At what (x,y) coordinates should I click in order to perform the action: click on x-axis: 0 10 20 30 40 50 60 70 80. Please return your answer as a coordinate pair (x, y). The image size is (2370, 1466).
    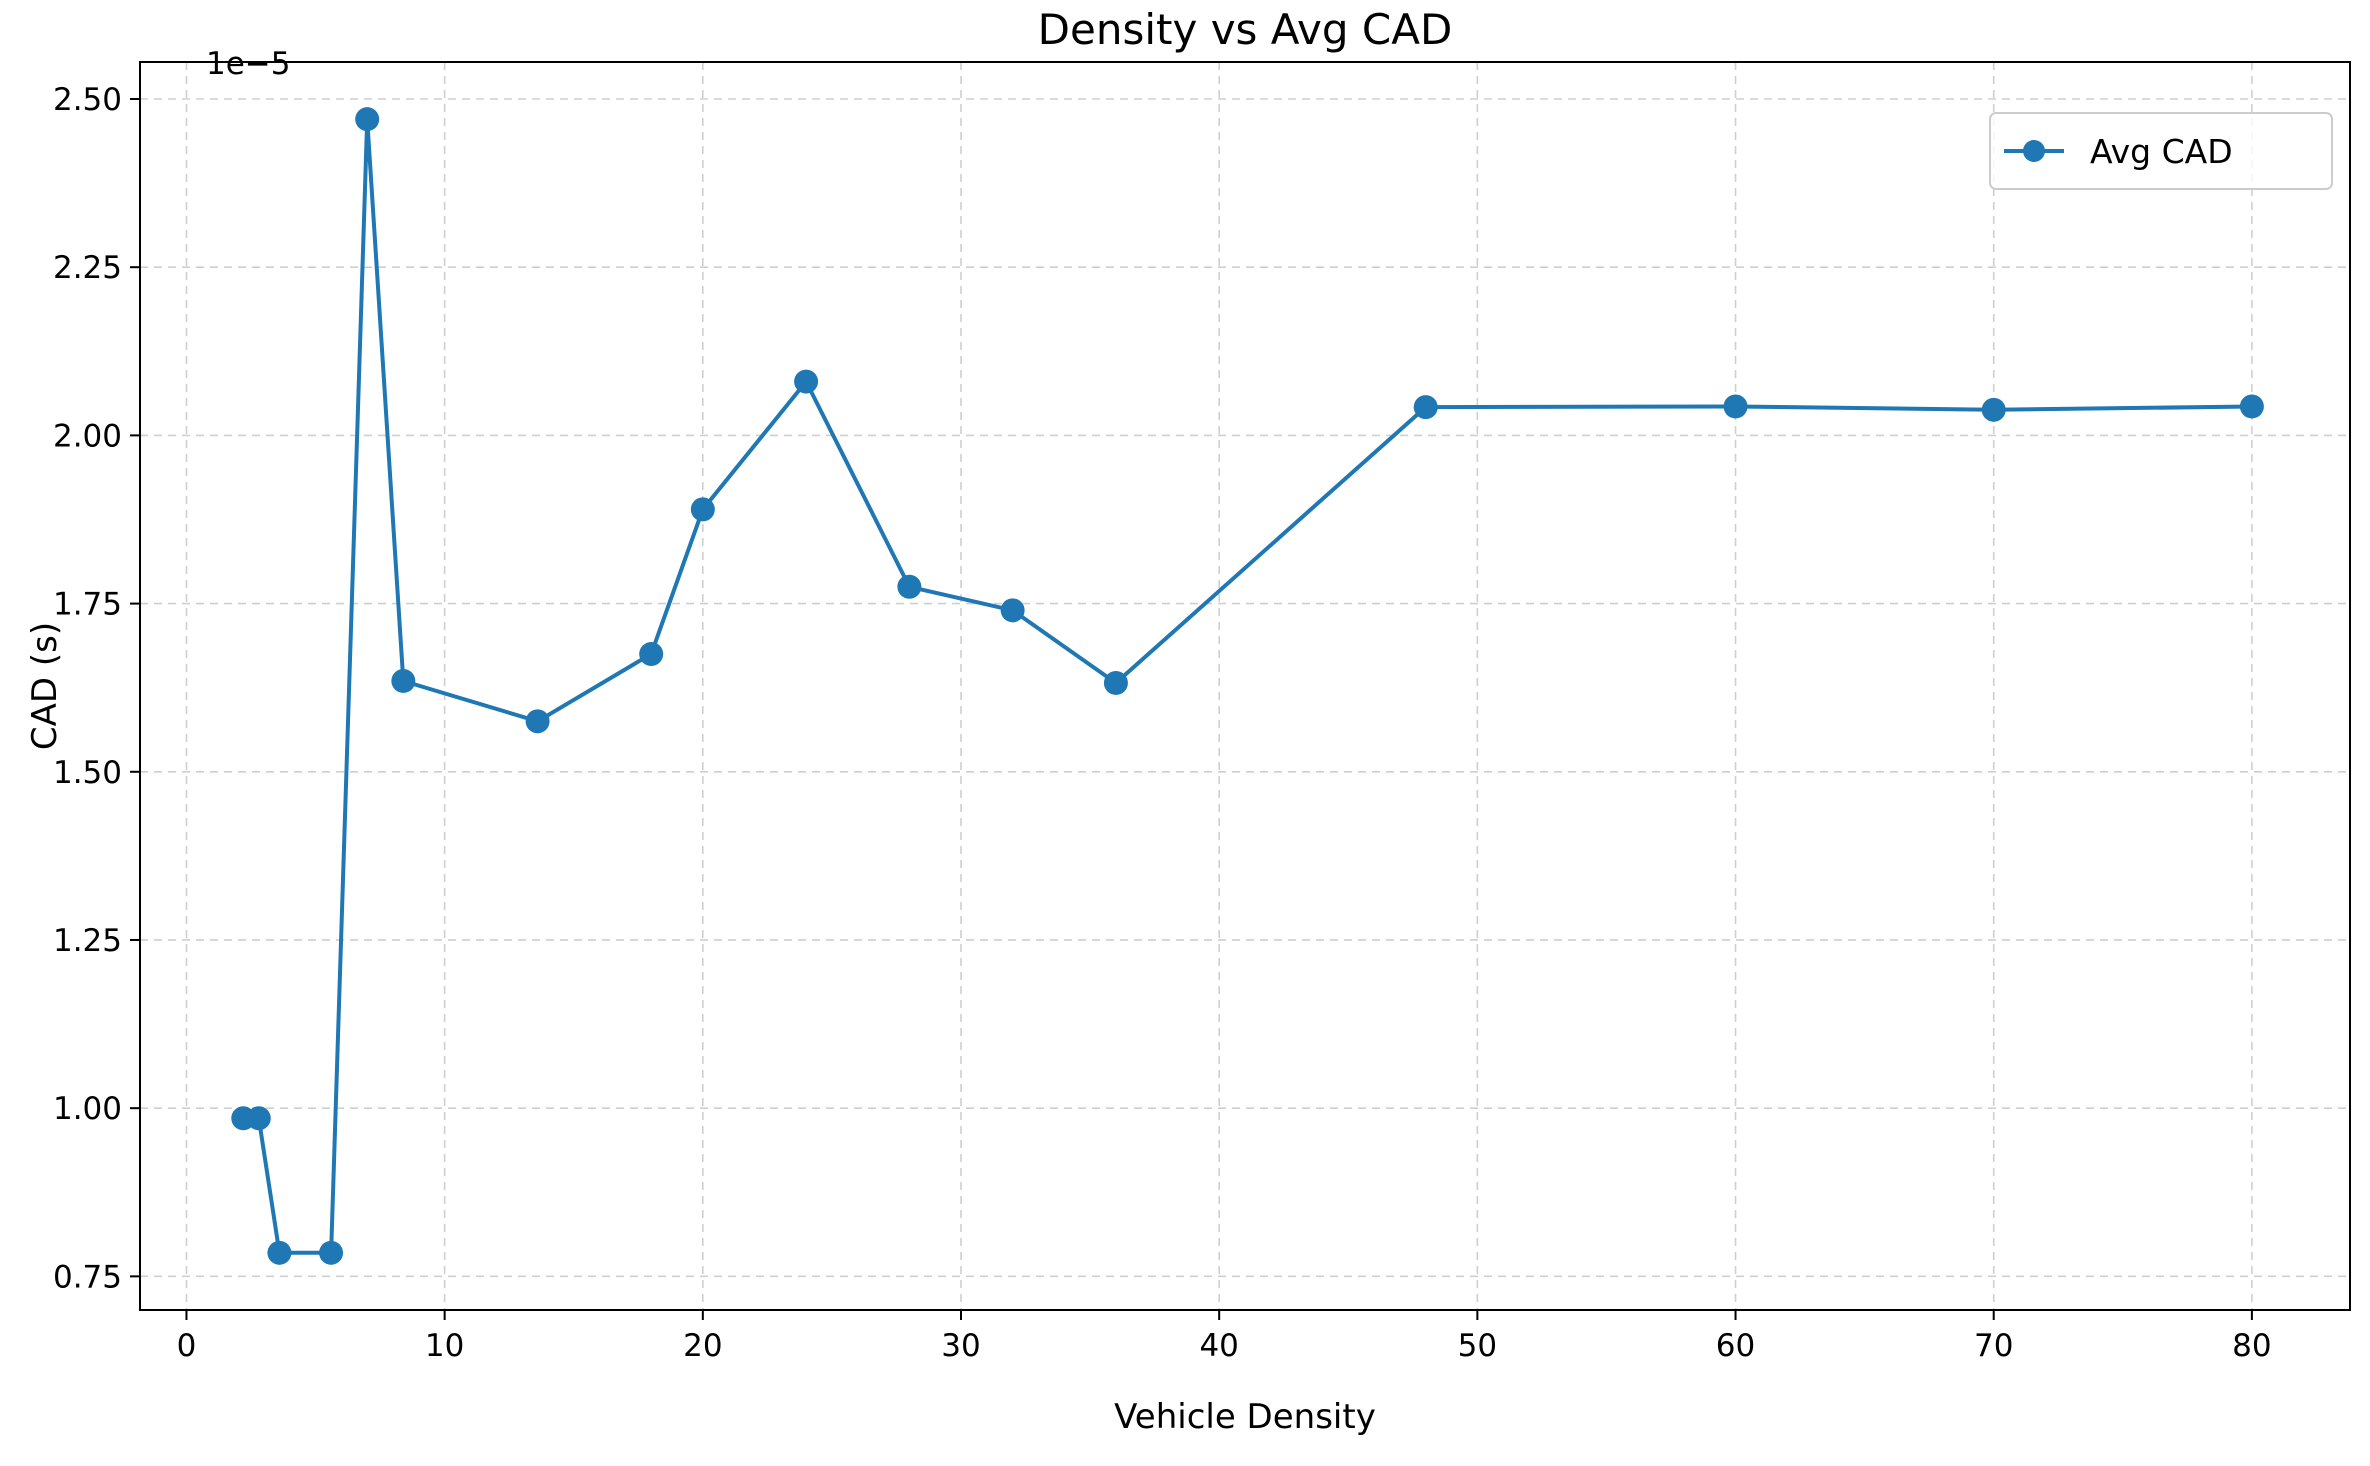
    Looking at the image, I should click on (1224, 1337).